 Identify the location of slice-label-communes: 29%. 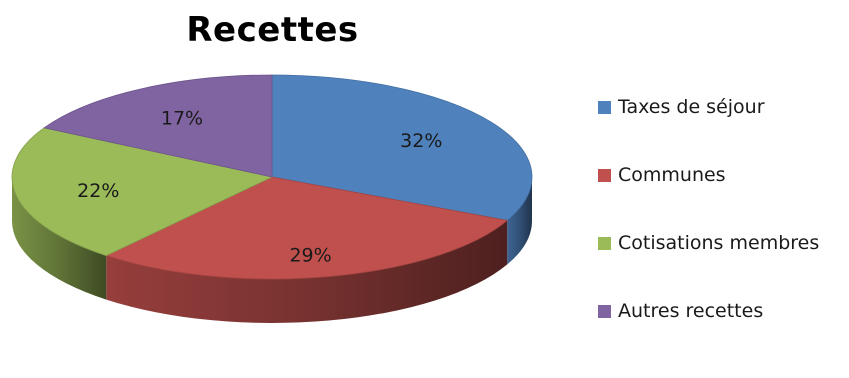
(310, 256).